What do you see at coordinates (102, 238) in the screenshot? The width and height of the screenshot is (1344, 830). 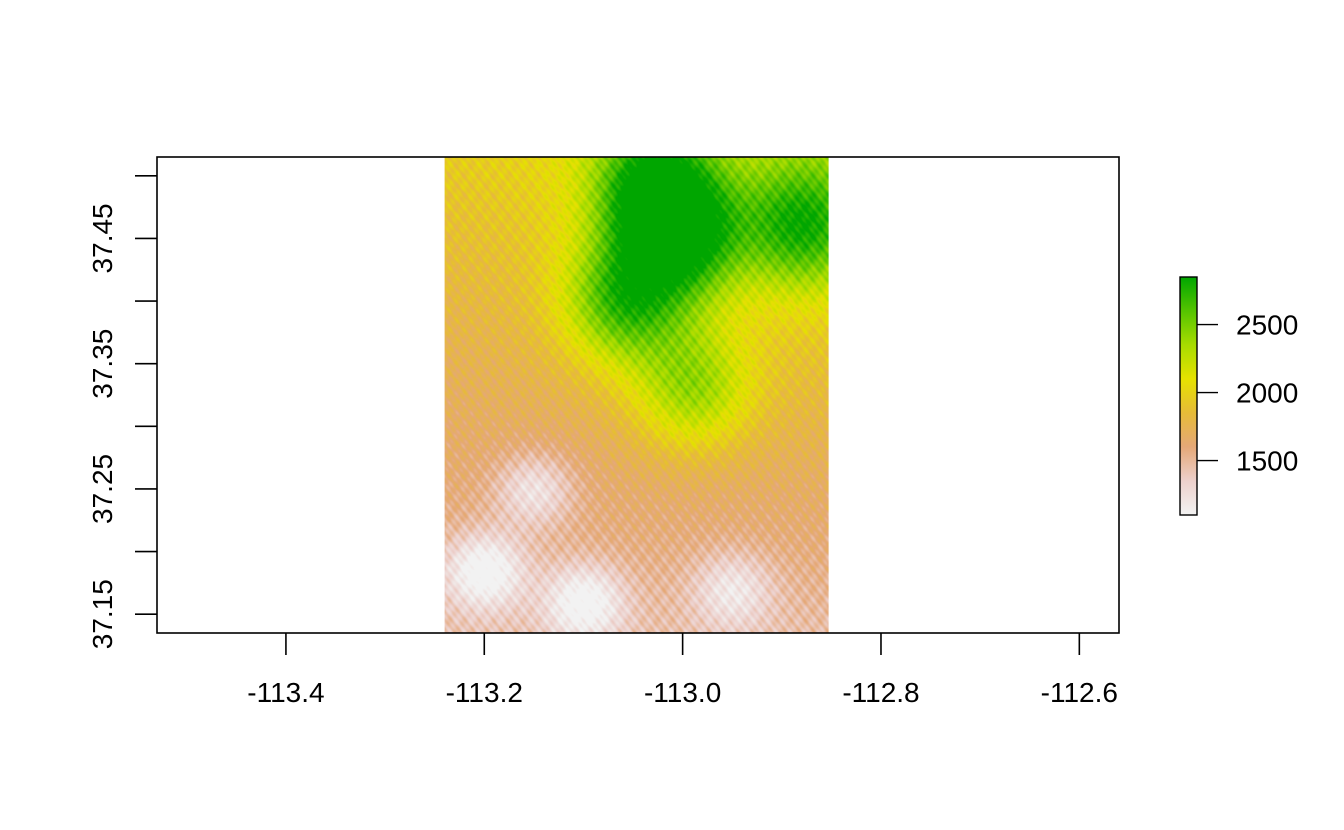 I see `y-tick-label: 37.45` at bounding box center [102, 238].